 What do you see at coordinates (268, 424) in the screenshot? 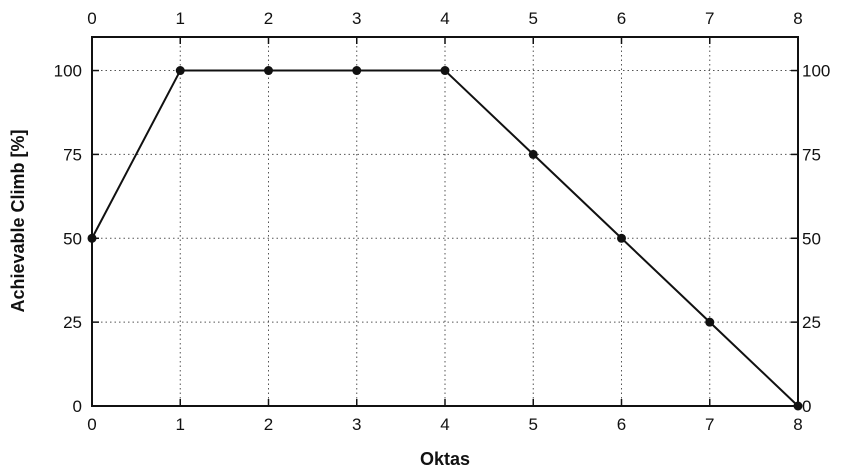
I see `x-tick-label: 2` at bounding box center [268, 424].